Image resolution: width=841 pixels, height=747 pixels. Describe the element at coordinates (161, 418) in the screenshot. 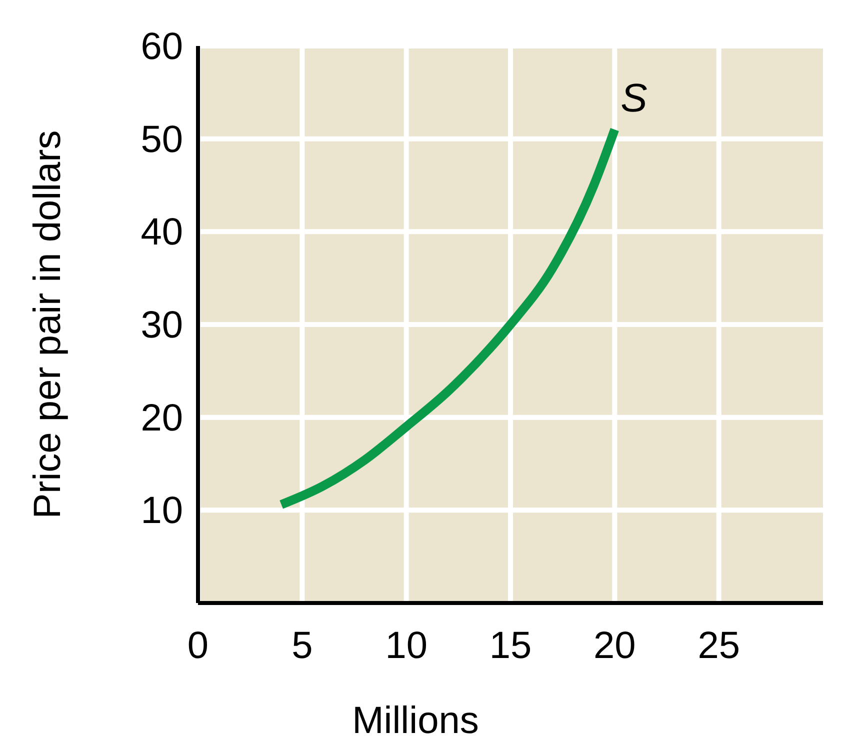

I see `y-tick-label: 20` at that location.